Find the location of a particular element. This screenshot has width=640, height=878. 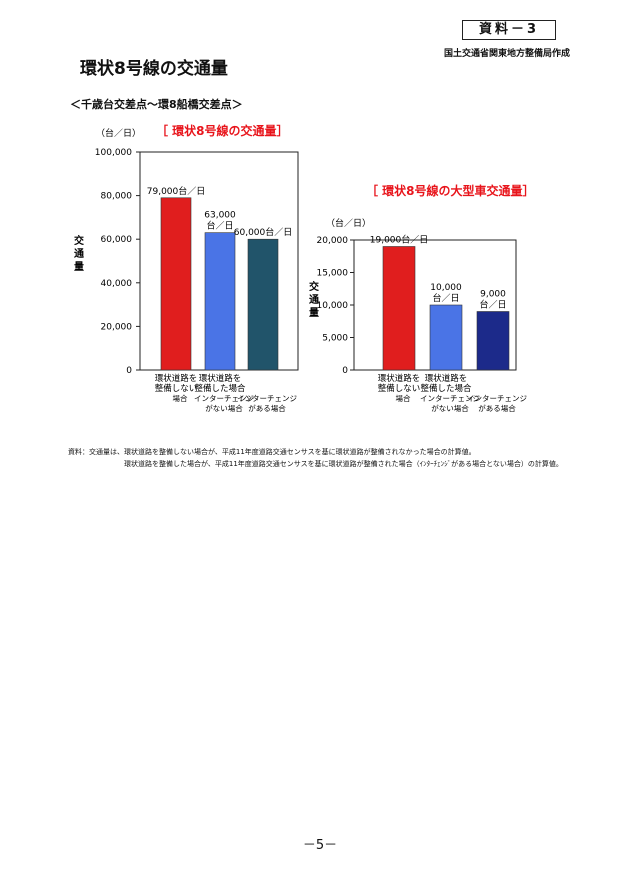

chart2-category-label-1: 環状道路を is located at coordinates (399, 378).